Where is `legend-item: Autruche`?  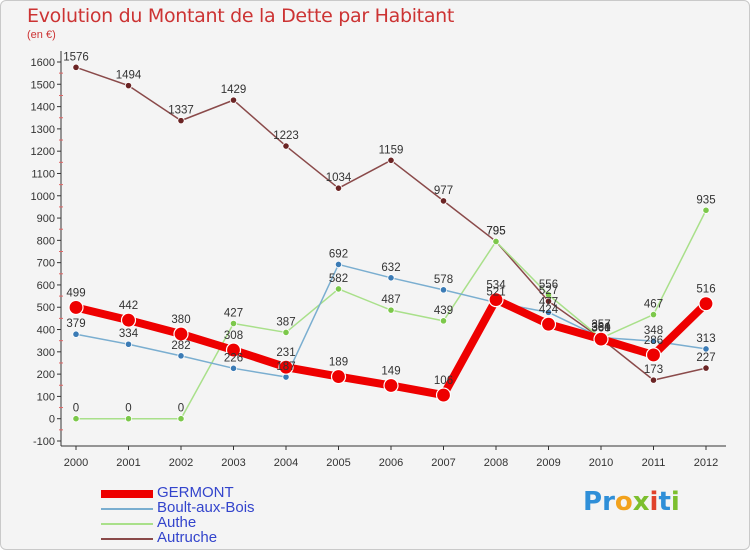
legend-item: Autruche is located at coordinates (231, 537).